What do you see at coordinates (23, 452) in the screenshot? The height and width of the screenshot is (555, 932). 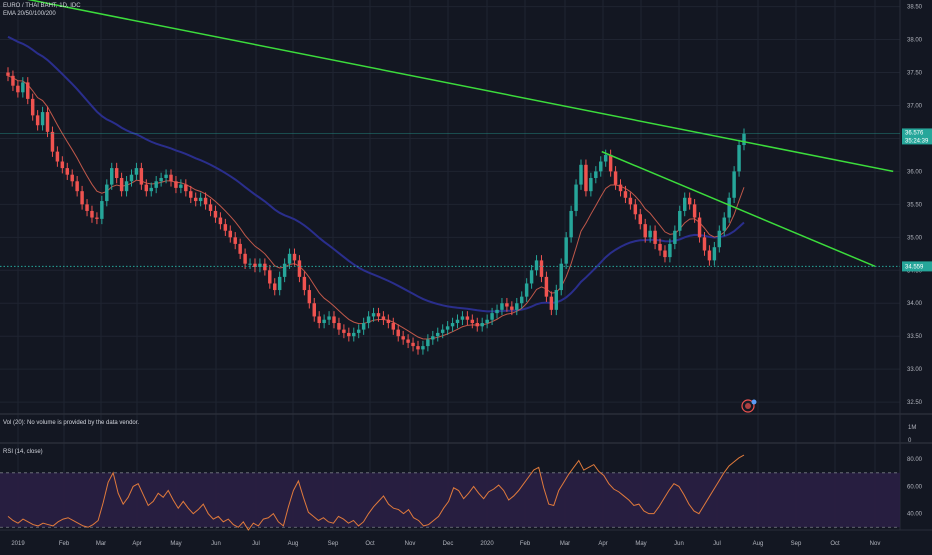 I see `rsi-legend: RSI (14, close)` at bounding box center [23, 452].